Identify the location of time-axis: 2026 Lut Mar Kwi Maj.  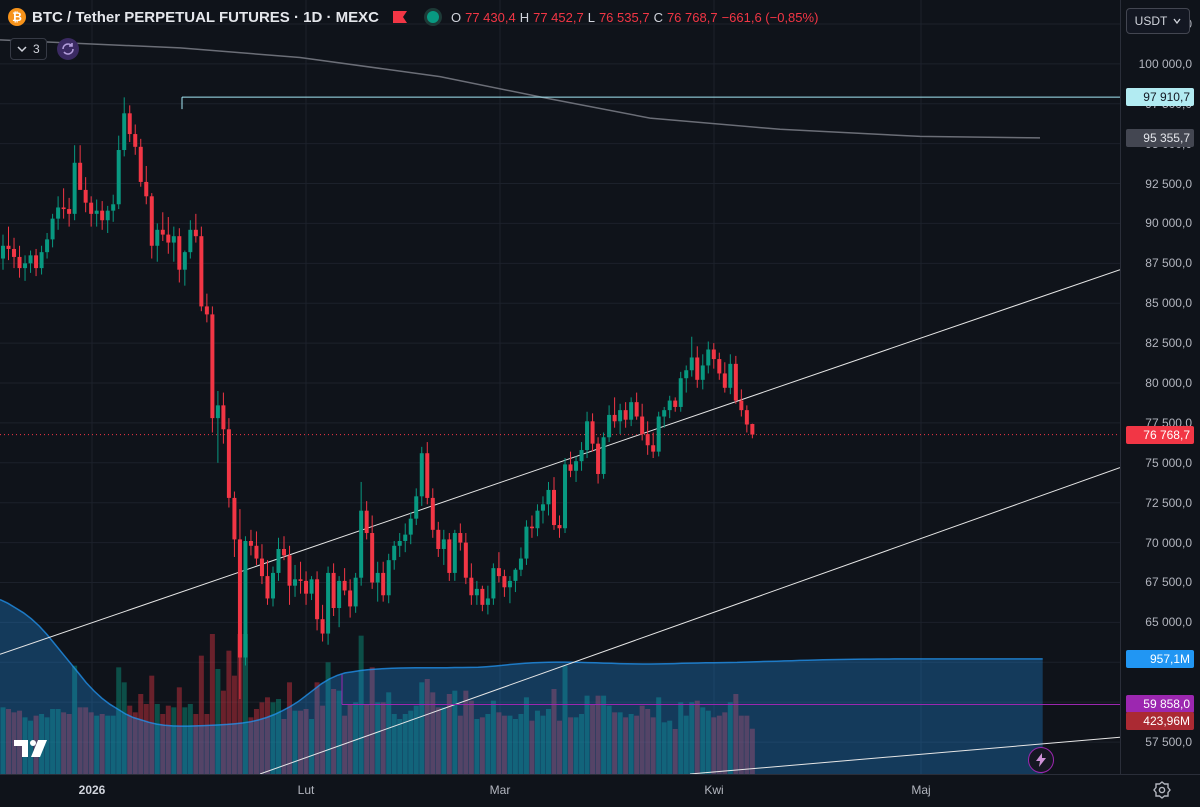
(600, 790).